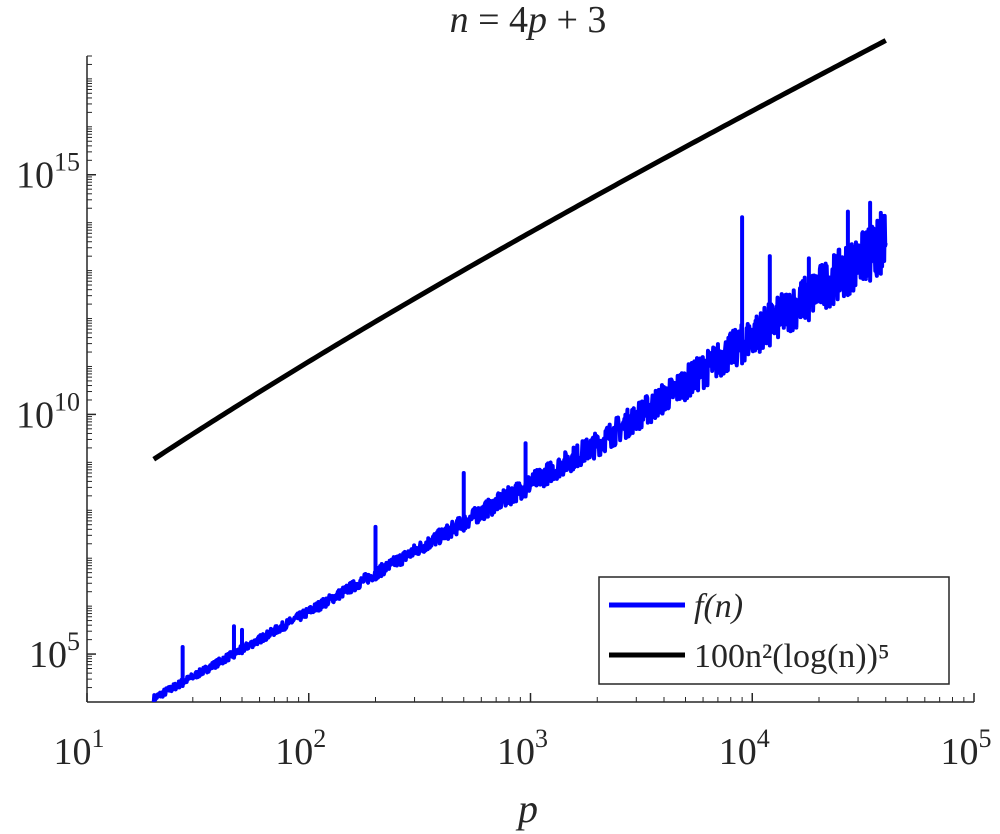 The height and width of the screenshot is (834, 1000). What do you see at coordinates (792, 656) in the screenshot?
I see `legend-label-bound: 100n²(log(n))⁵` at bounding box center [792, 656].